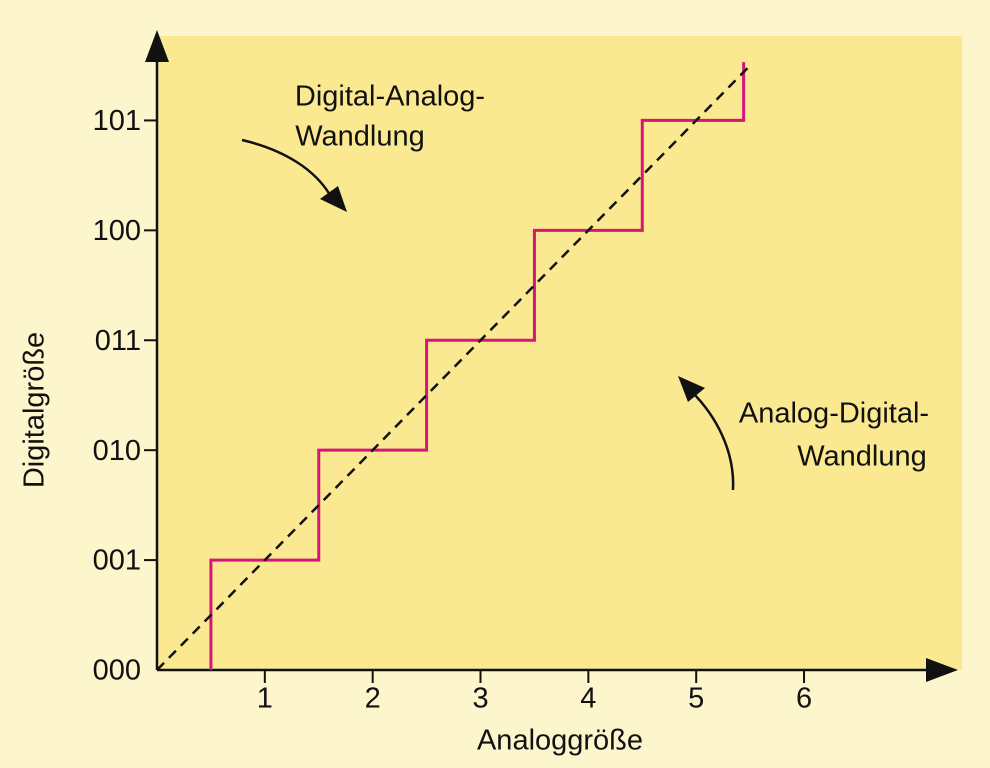 The image size is (990, 768). I want to click on x-tick-label: 1, so click(265, 699).